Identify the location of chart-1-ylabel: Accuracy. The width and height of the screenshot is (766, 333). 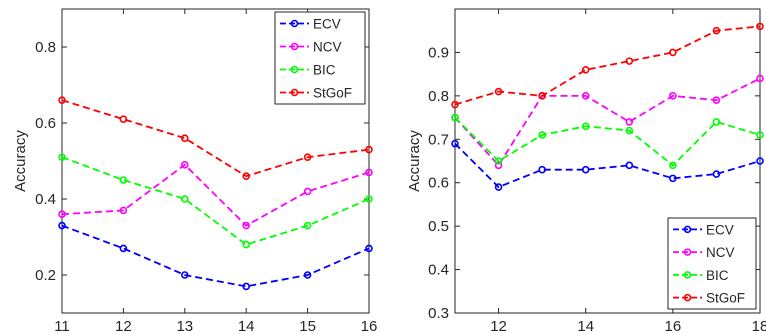
(414, 161).